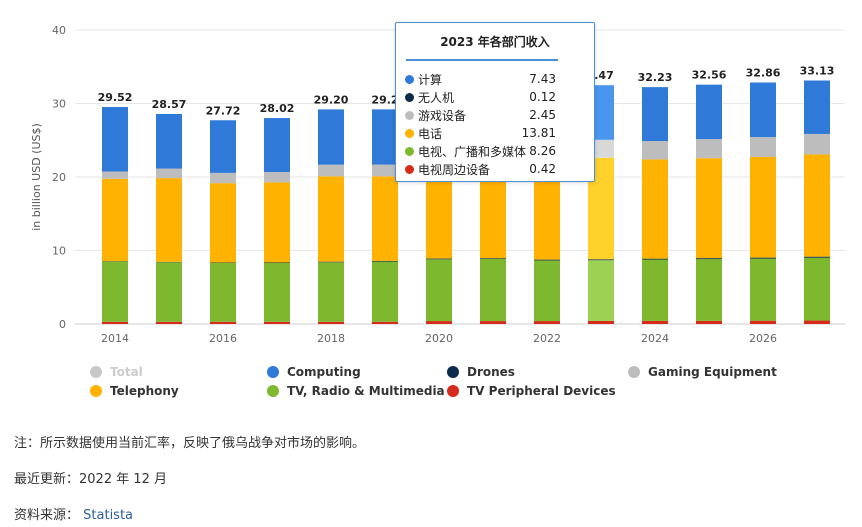 Image resolution: width=862 pixels, height=527 pixels. I want to click on tooltip-divider, so click(482, 60).